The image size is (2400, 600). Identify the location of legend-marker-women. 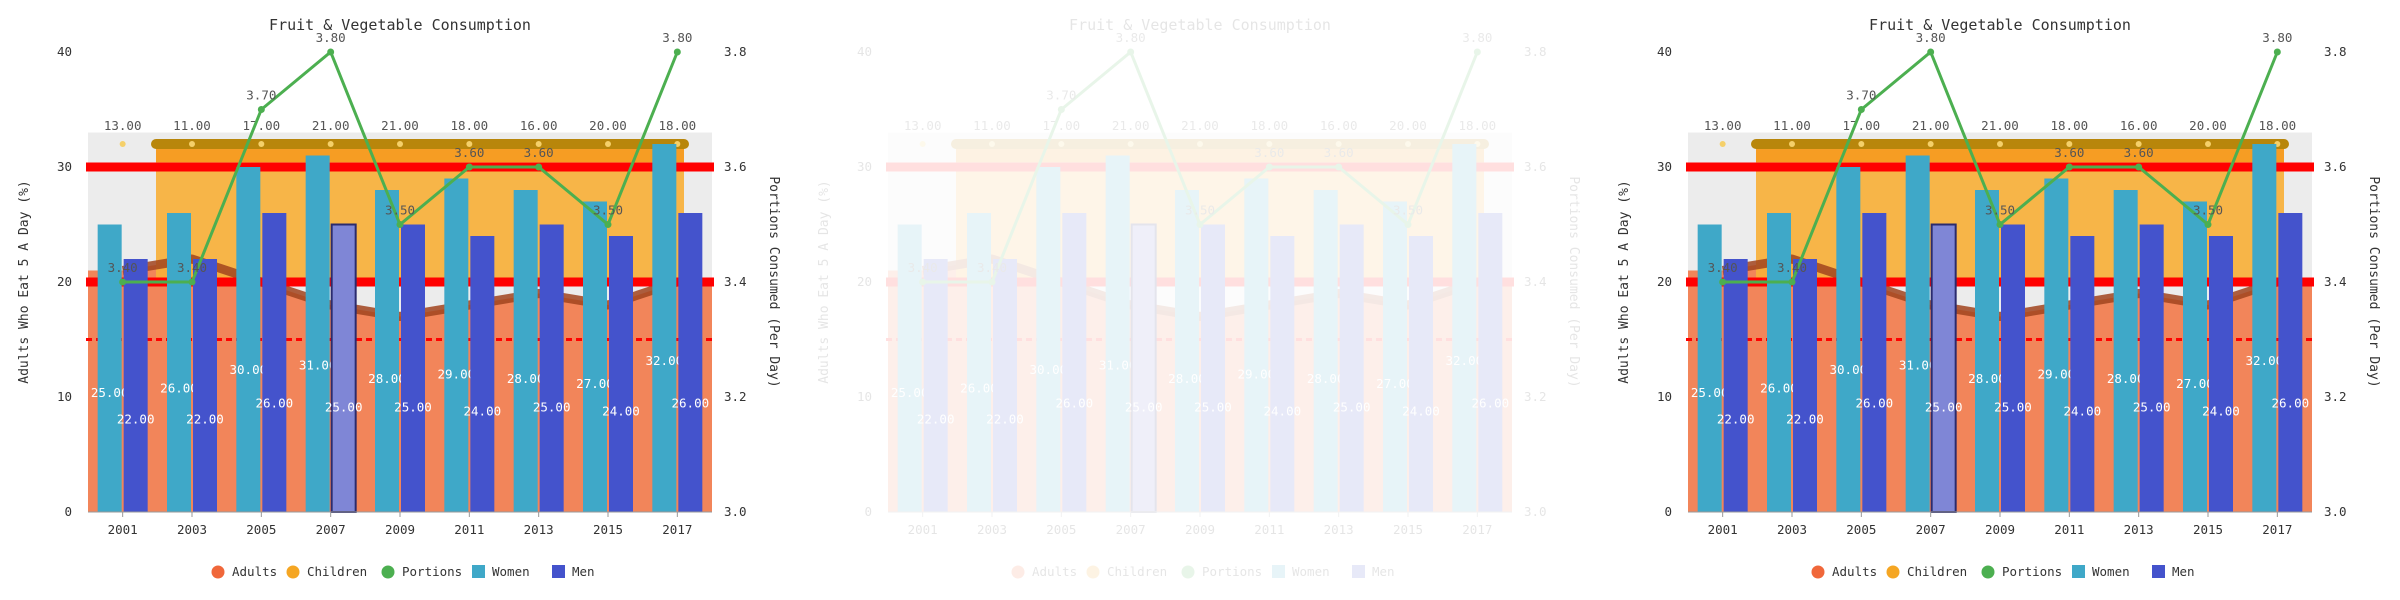
(1278, 571).